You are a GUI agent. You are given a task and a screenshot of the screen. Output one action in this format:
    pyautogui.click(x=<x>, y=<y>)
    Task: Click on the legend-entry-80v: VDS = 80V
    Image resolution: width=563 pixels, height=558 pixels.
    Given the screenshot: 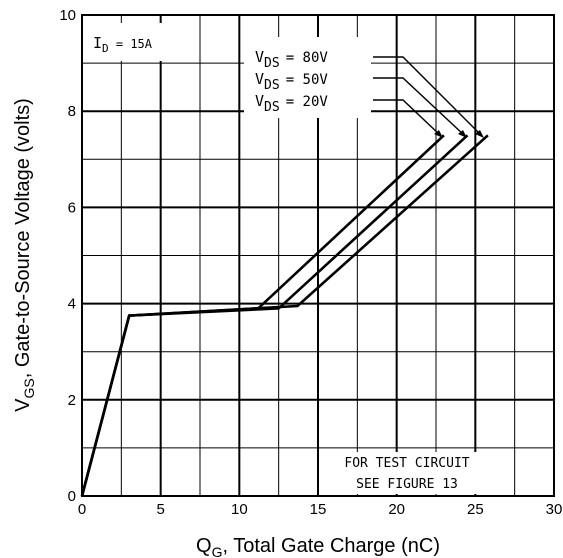 What is the action you would take?
    pyautogui.click(x=291, y=59)
    